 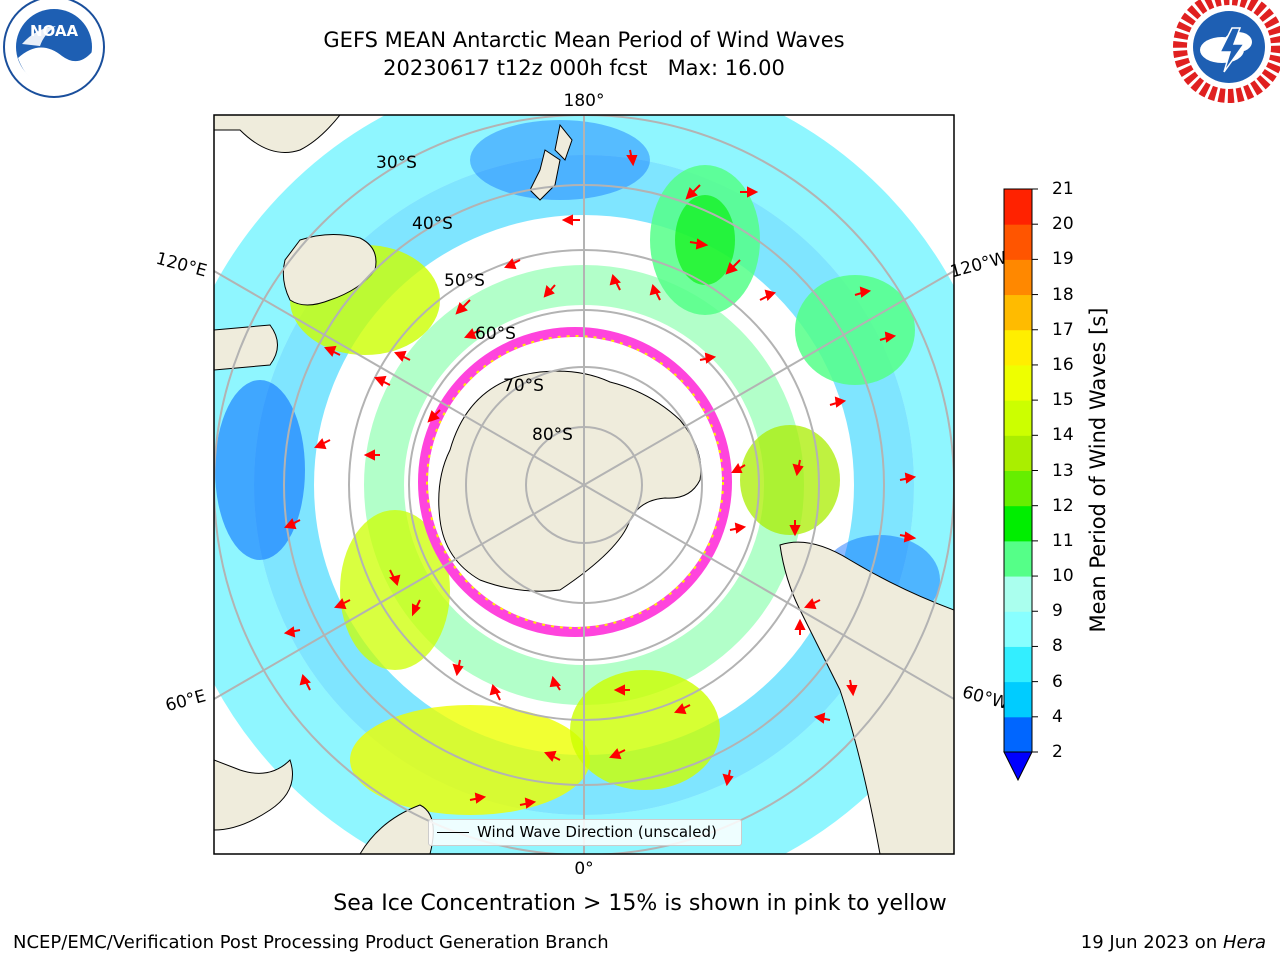 What do you see at coordinates (1226, 51) in the screenshot?
I see `nws-logo-icon` at bounding box center [1226, 51].